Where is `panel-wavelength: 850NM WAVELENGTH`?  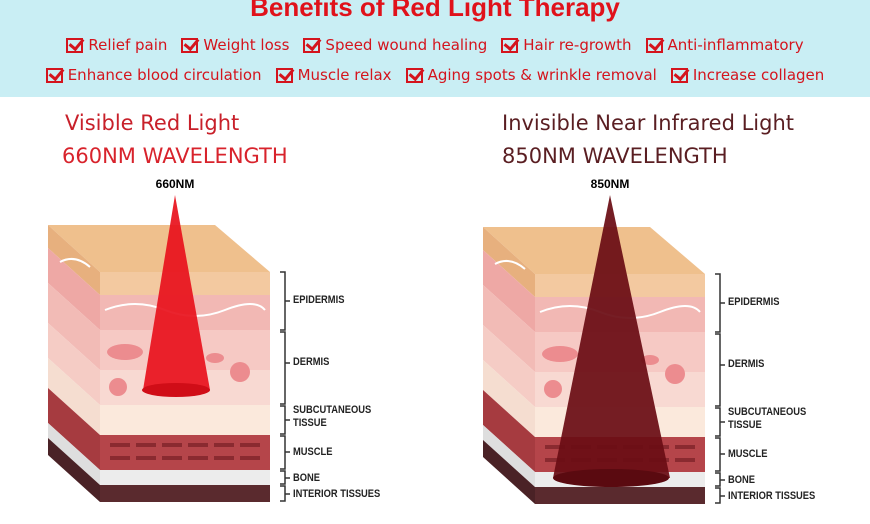 panel-wavelength: 850NM WAVELENGTH is located at coordinates (615, 156).